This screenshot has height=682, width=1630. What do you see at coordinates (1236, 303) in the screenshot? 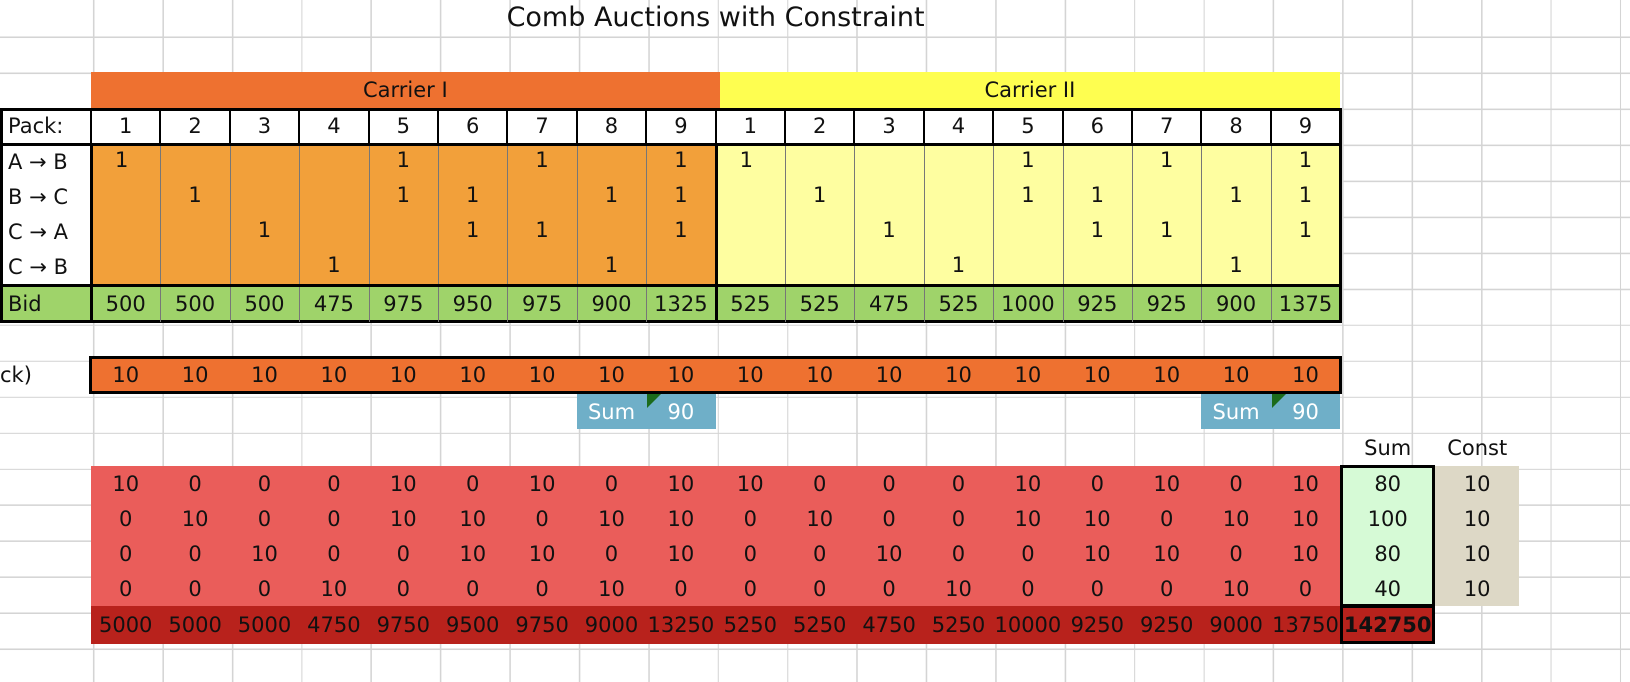
I see `bid-cell: 900` at bounding box center [1236, 303].